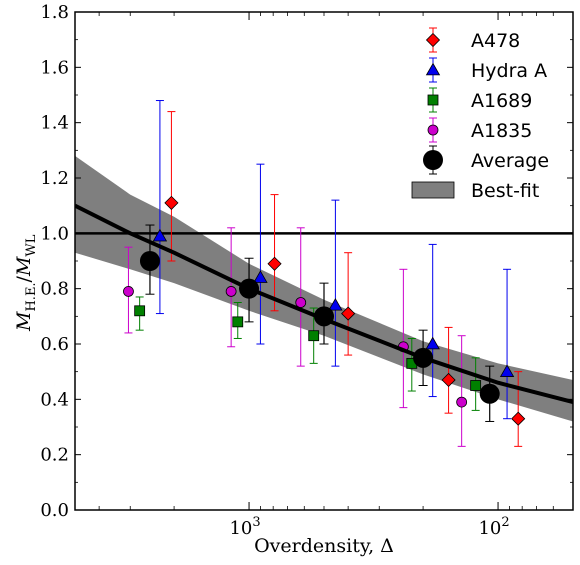 Image resolution: width=580 pixels, height=565 pixels. Describe the element at coordinates (54, 233) in the screenshot. I see `y-tick-label: 1.0` at that location.